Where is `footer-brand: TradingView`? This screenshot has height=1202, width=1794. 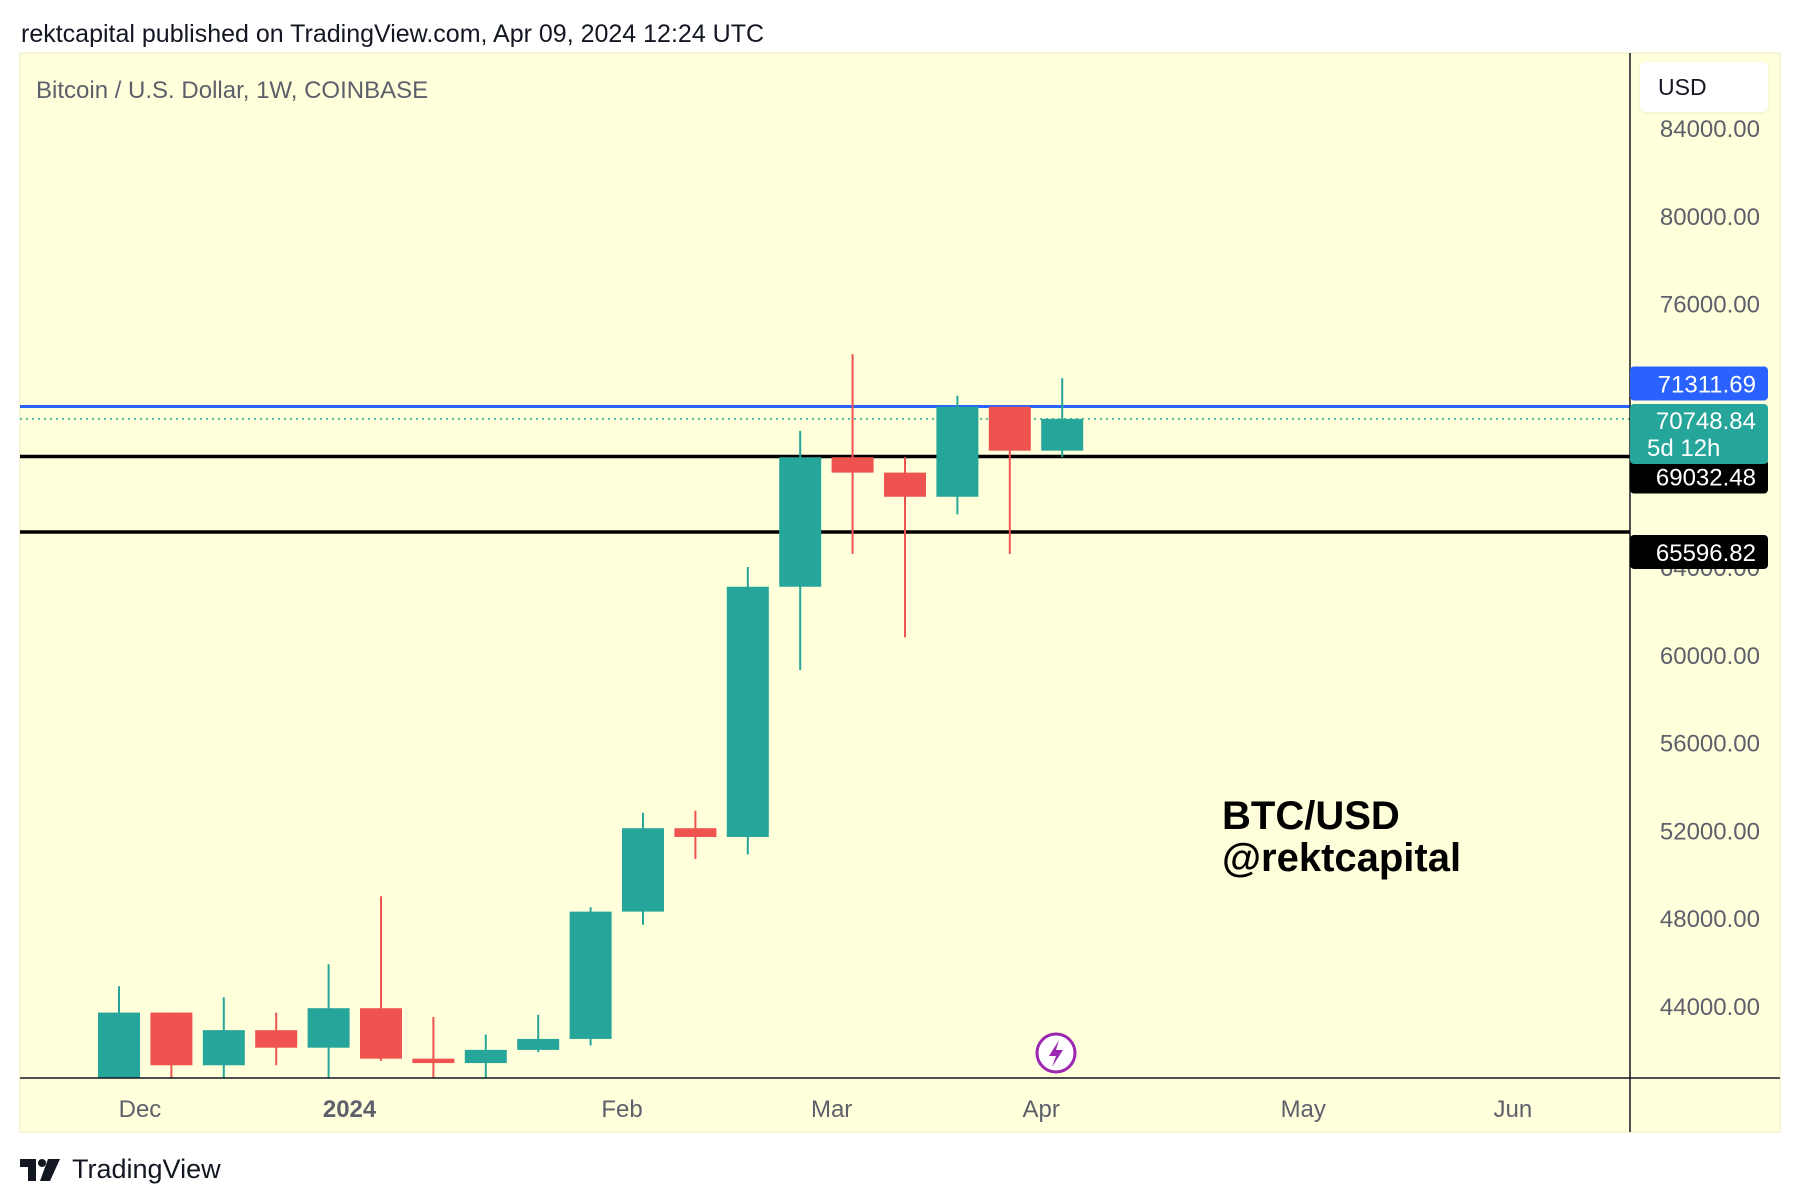 footer-brand: TradingView is located at coordinates (120, 1169).